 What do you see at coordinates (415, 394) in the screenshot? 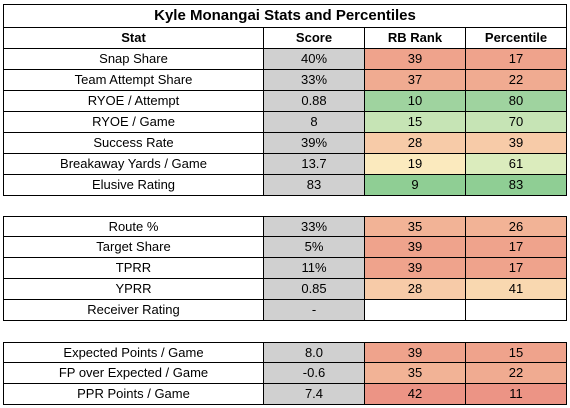
I see `stat-rb-rank: 42` at bounding box center [415, 394].